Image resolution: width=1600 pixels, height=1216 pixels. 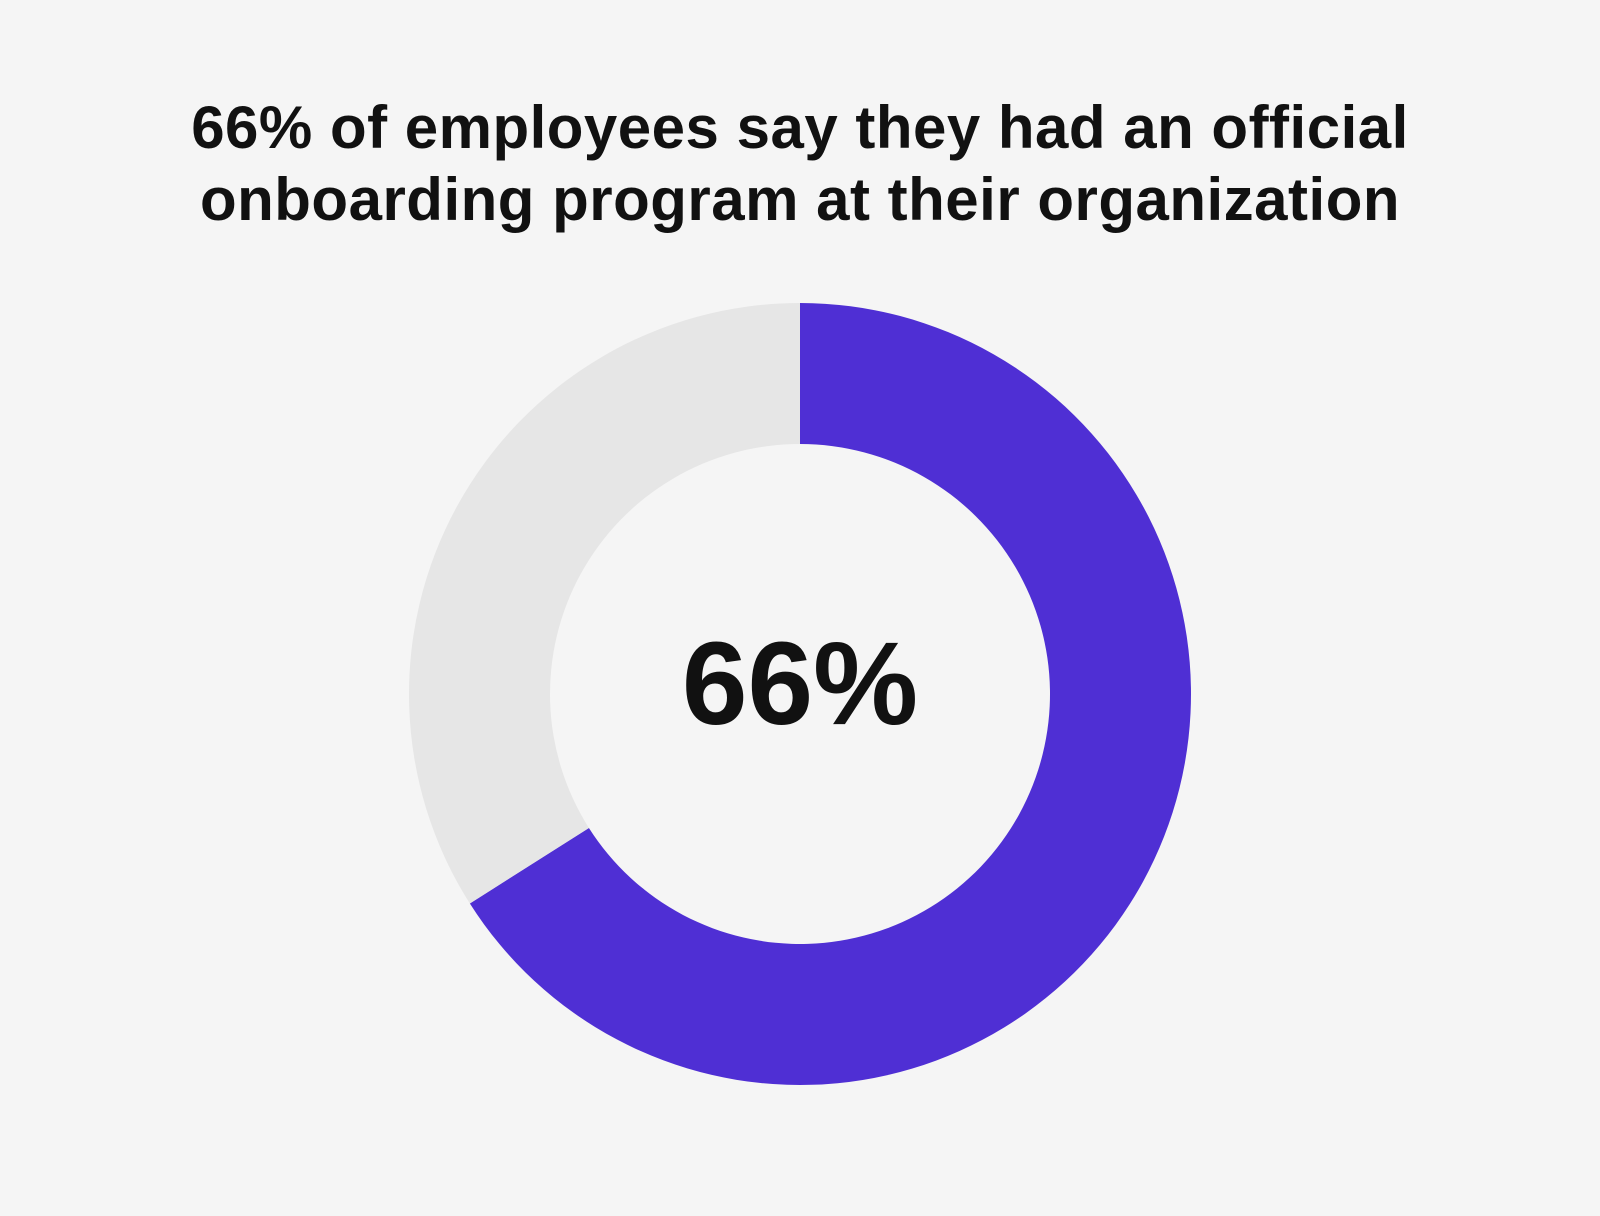 What do you see at coordinates (800, 684) in the screenshot?
I see `donut-center-label: 66%` at bounding box center [800, 684].